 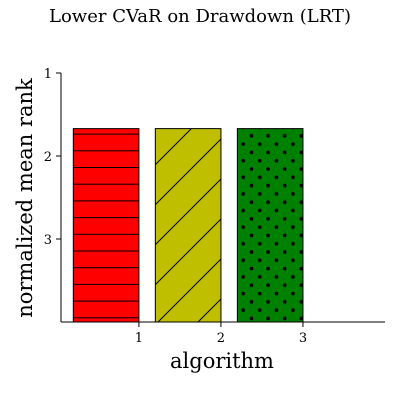 What do you see at coordinates (139, 338) in the screenshot?
I see `x-tick-label: 1` at bounding box center [139, 338].